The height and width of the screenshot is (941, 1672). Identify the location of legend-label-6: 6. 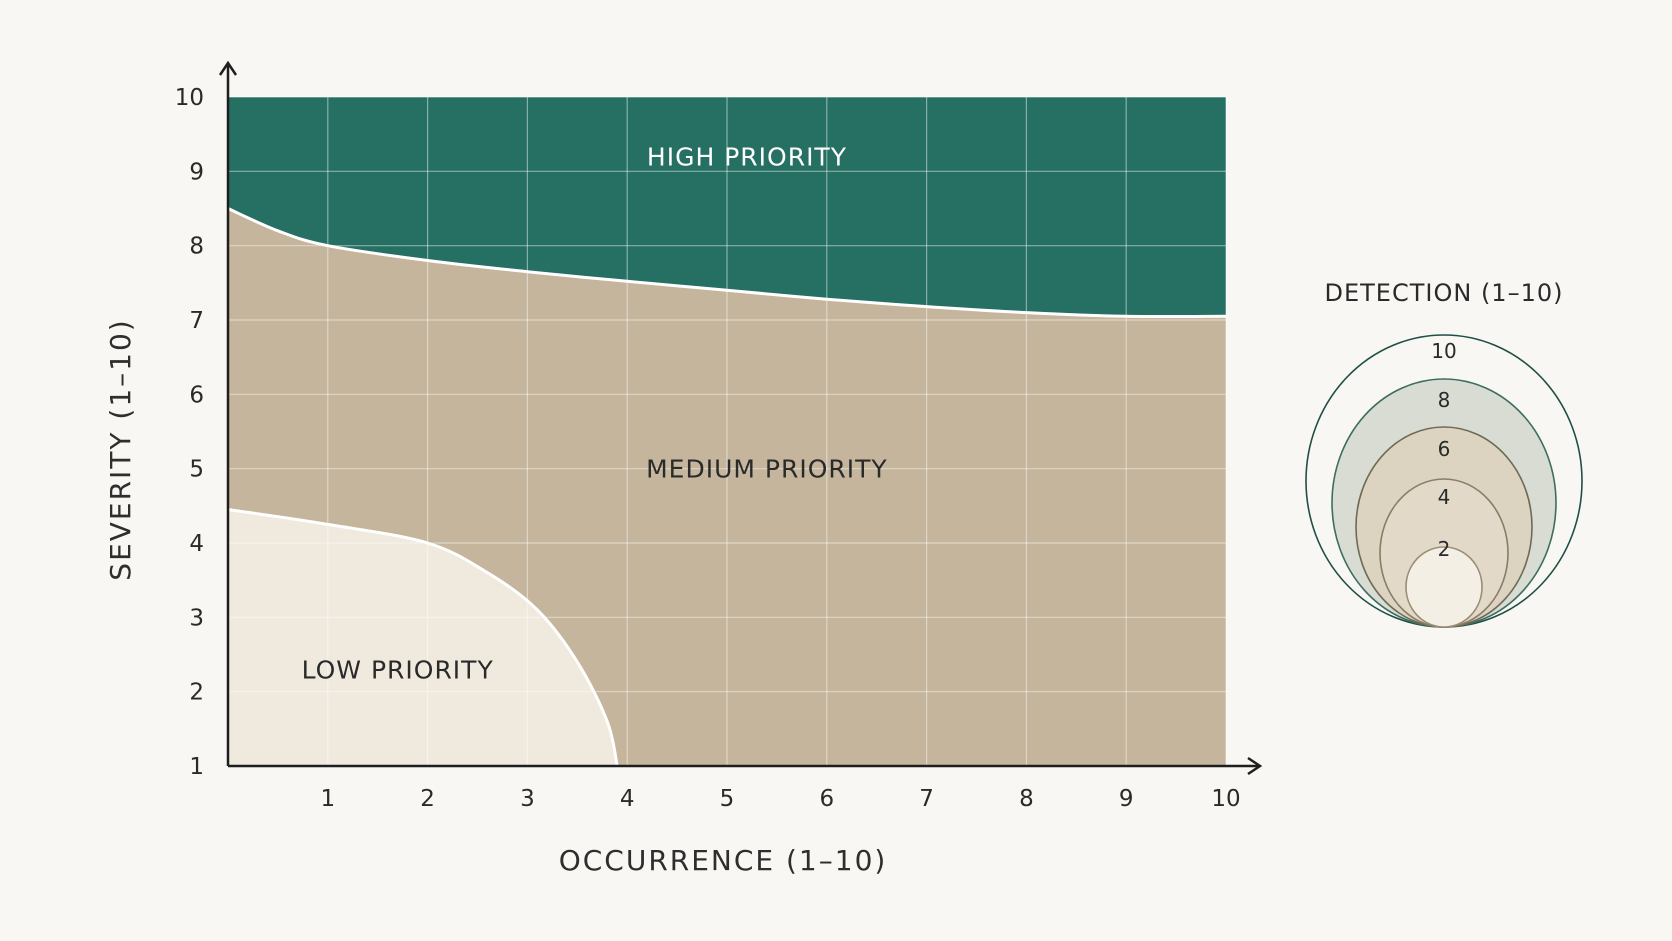
(1444, 449).